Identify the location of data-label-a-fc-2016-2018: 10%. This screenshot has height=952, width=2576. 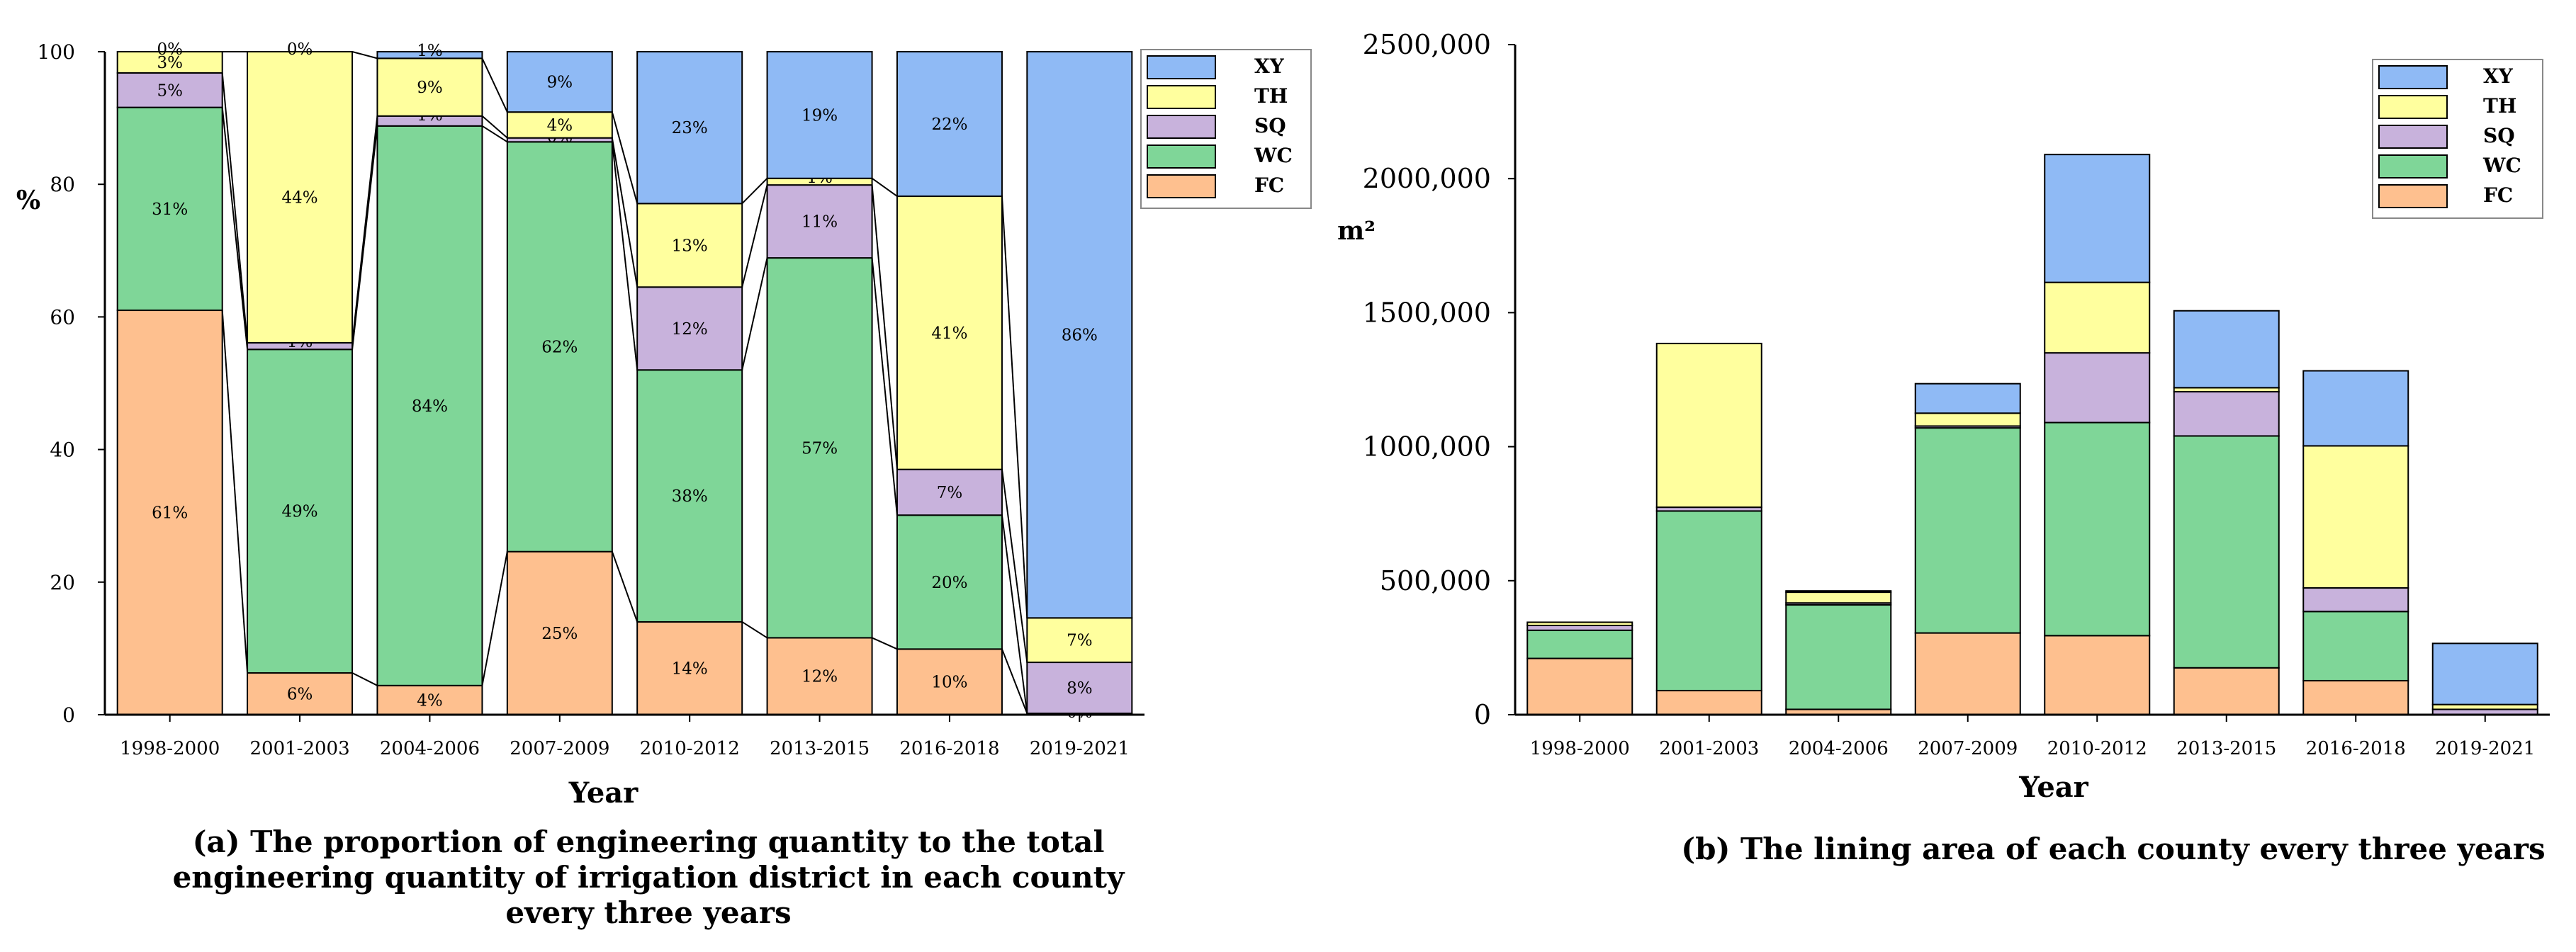
(949, 683).